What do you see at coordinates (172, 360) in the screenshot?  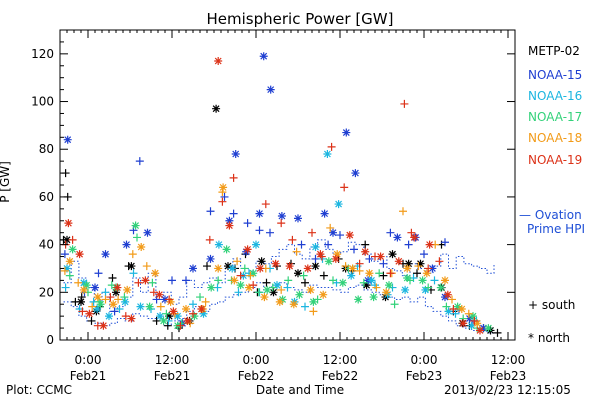 I see `x-tick-label: 12:00` at bounding box center [172, 360].